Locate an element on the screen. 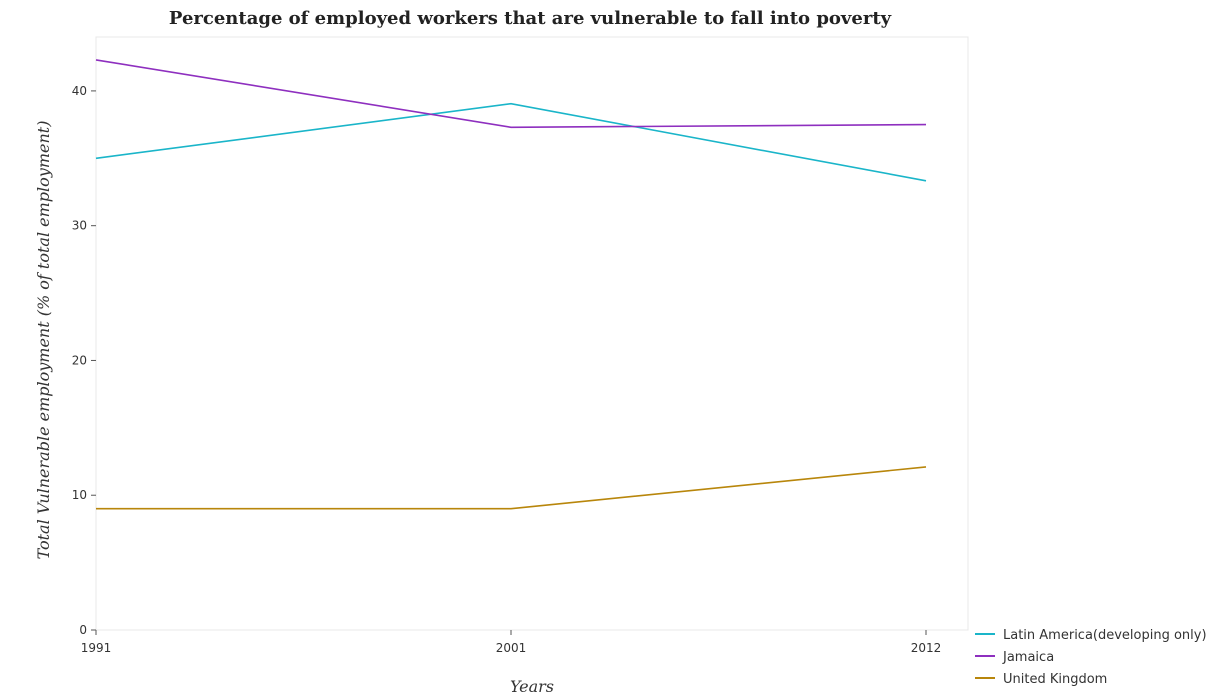  y-tick-label: 30 is located at coordinates (79, 226).